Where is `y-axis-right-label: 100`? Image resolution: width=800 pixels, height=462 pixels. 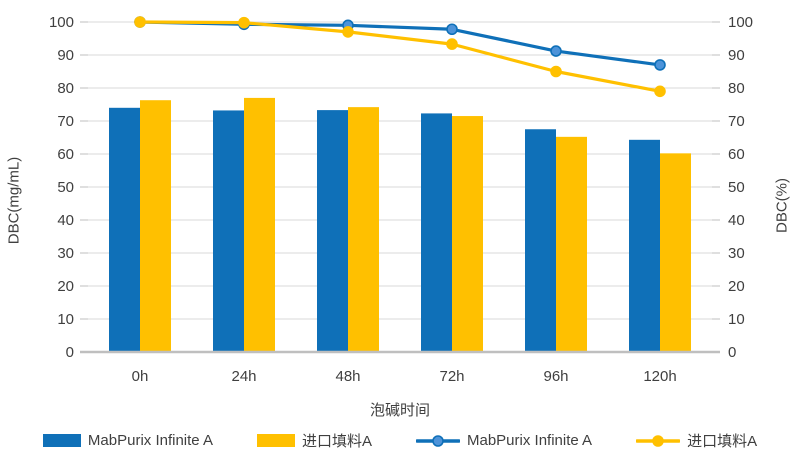
y-axis-right-label: 100 is located at coordinates (740, 22).